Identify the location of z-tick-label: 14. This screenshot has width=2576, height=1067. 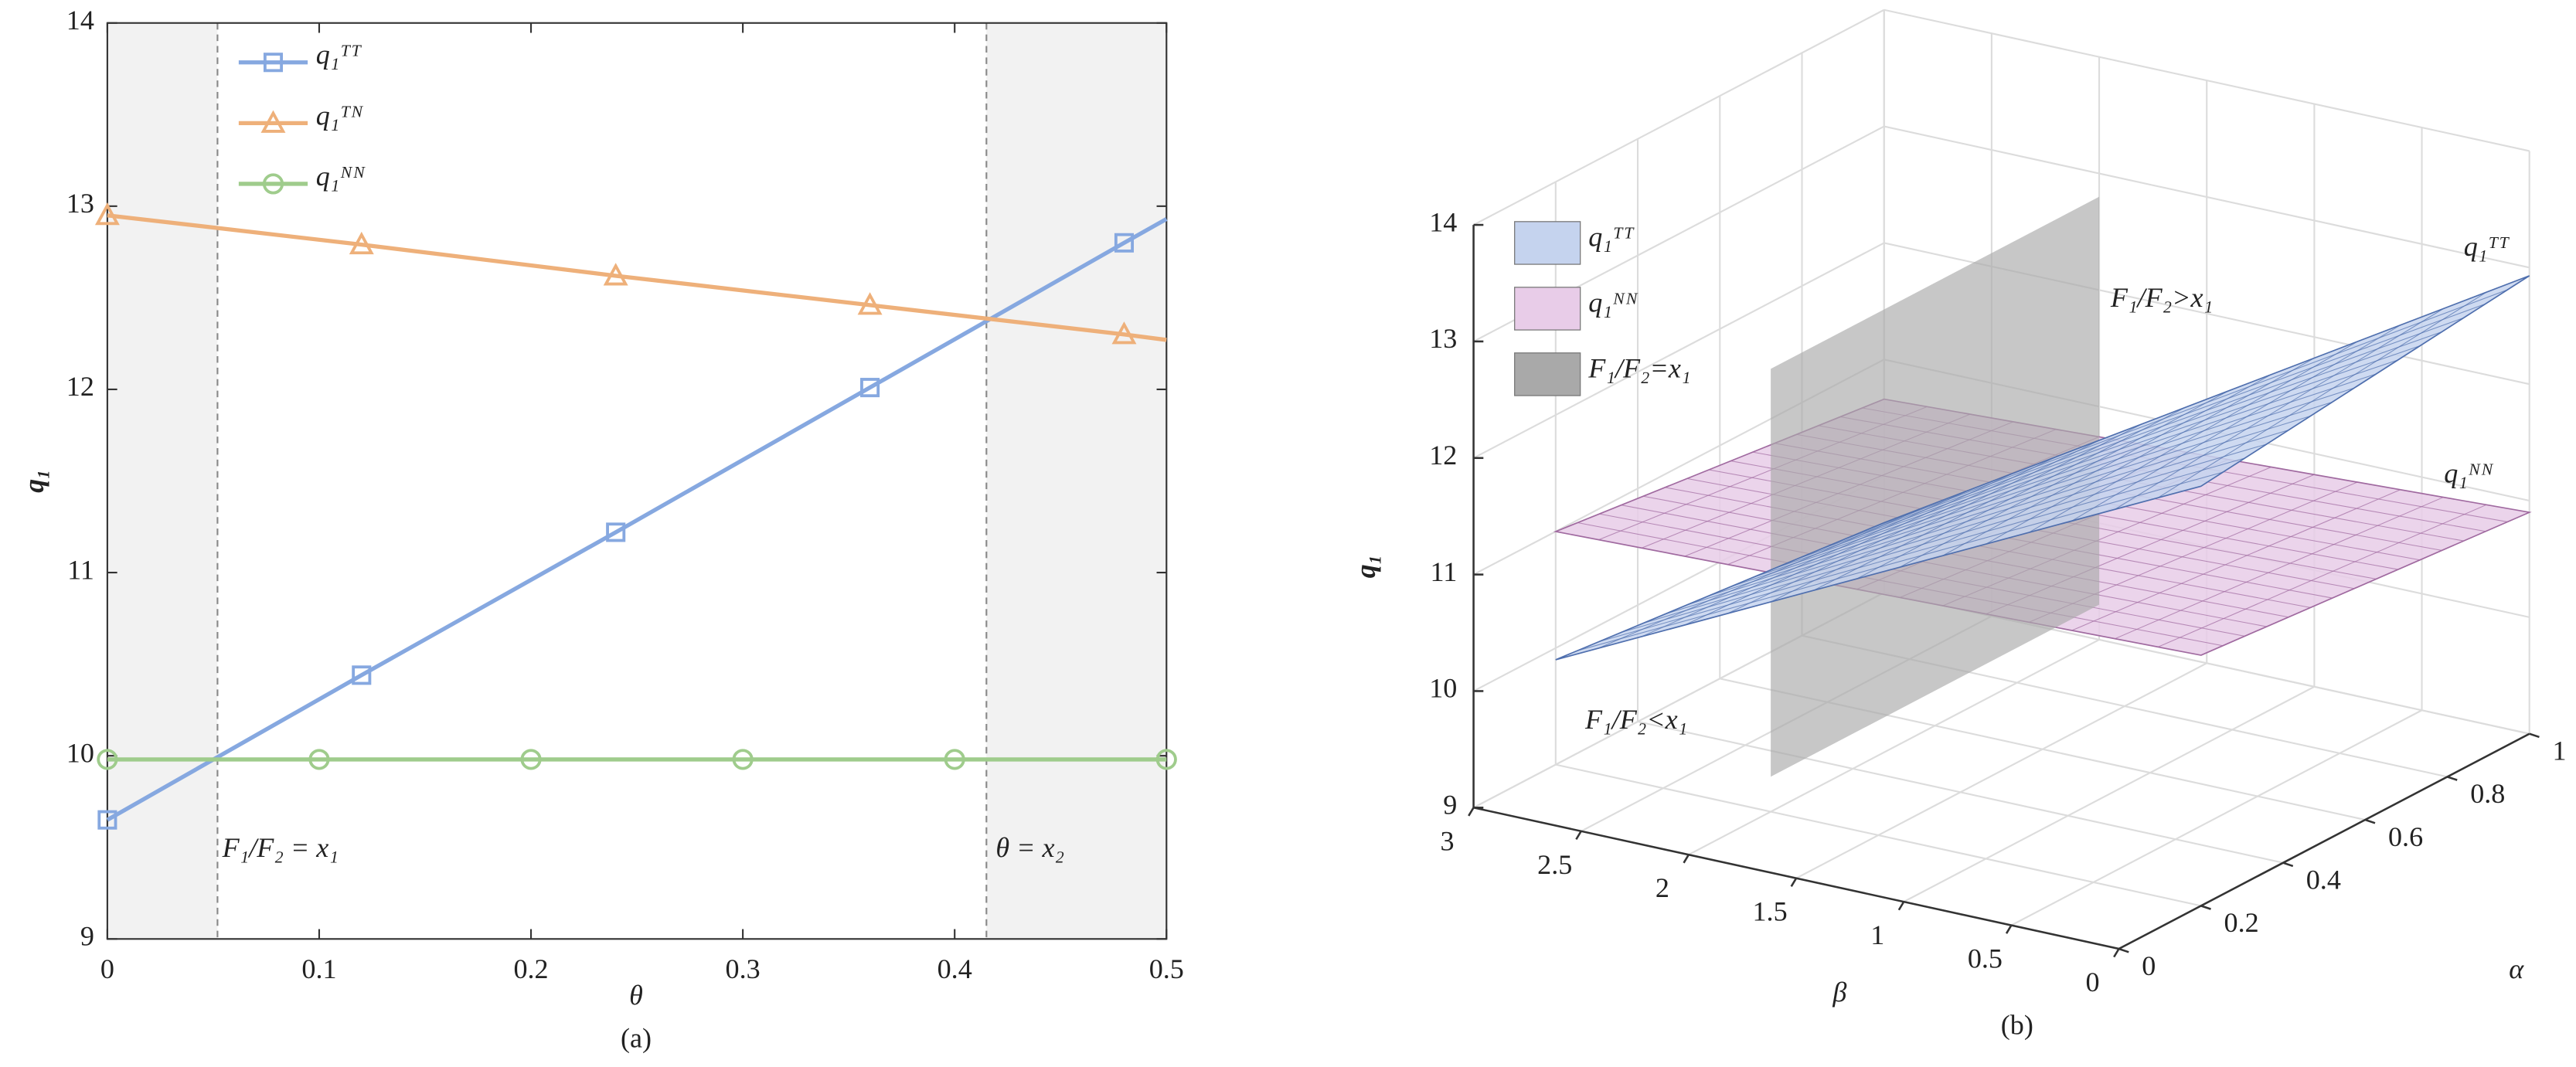
(1443, 221).